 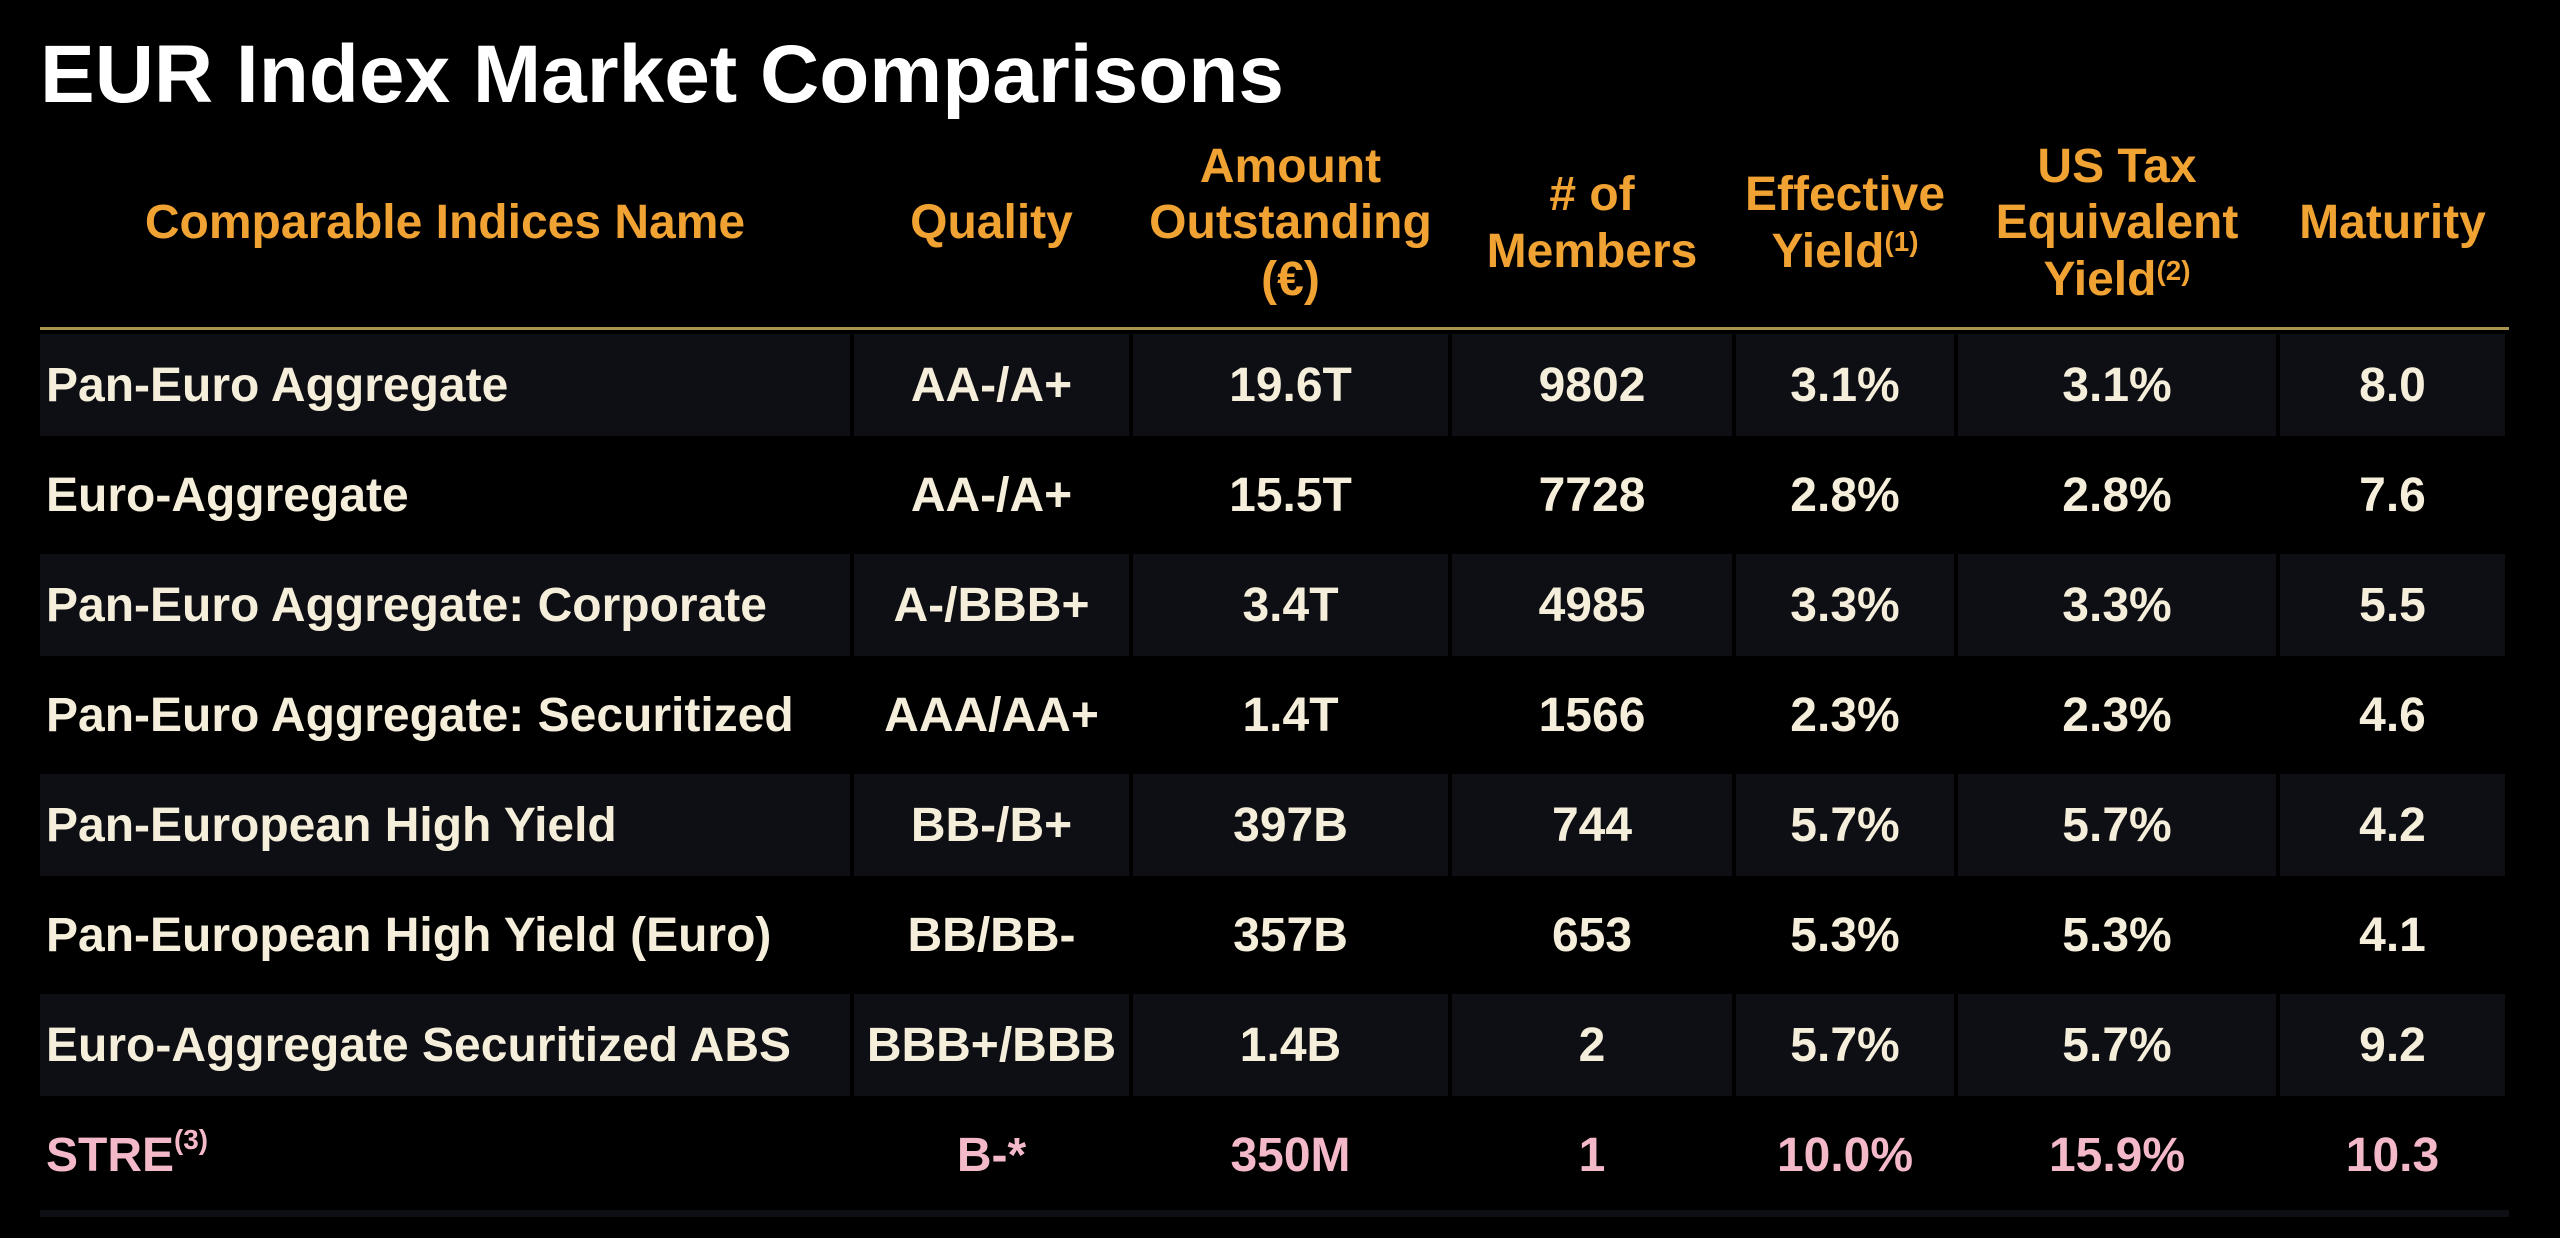 I want to click on column-header-name: Comparable Indices Name, so click(x=445, y=223).